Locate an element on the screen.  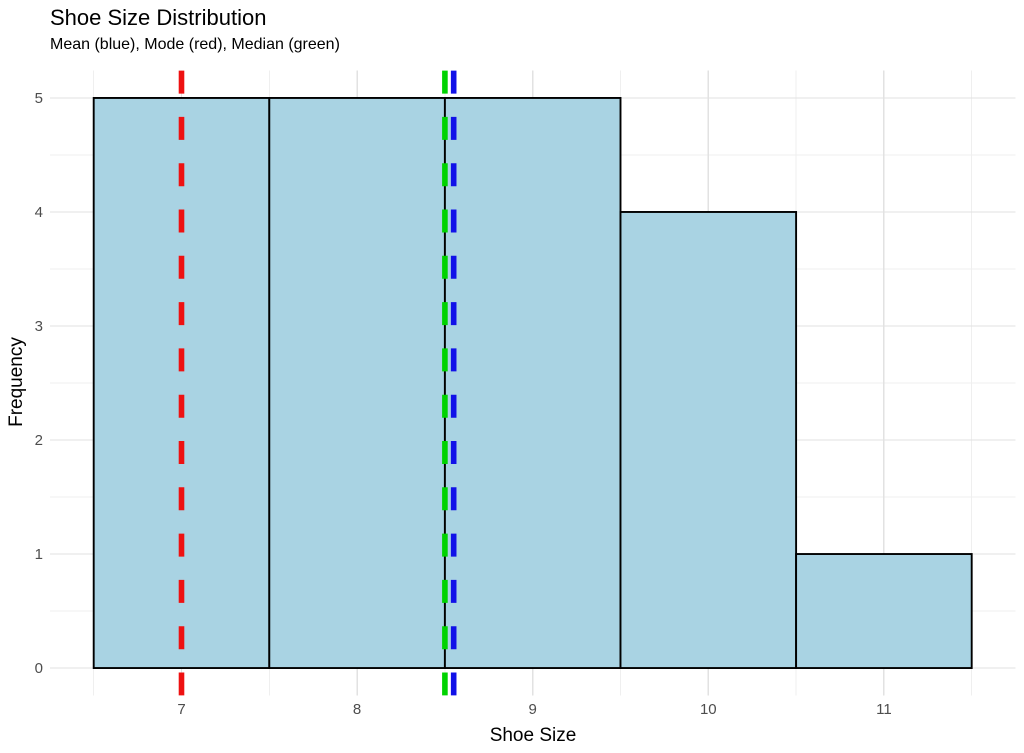
y-tick-label: 4 is located at coordinates (39, 212).